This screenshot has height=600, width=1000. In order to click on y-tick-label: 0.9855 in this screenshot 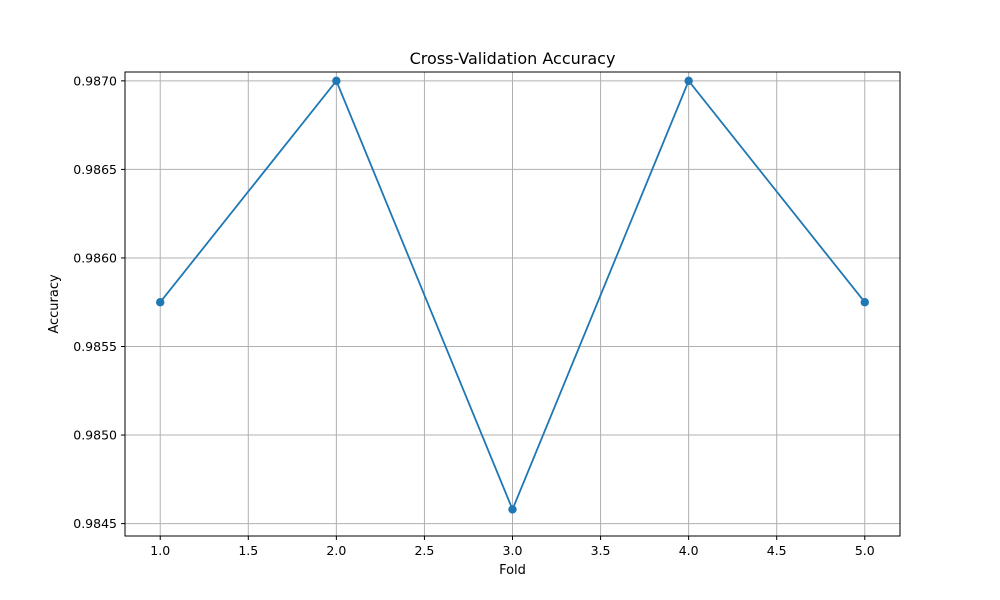, I will do `click(95, 346)`.